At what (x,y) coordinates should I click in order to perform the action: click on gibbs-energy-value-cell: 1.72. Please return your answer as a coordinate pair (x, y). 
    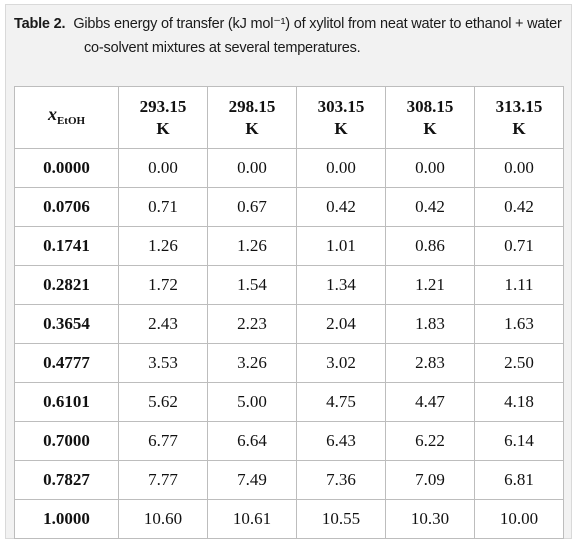
    Looking at the image, I should click on (163, 285).